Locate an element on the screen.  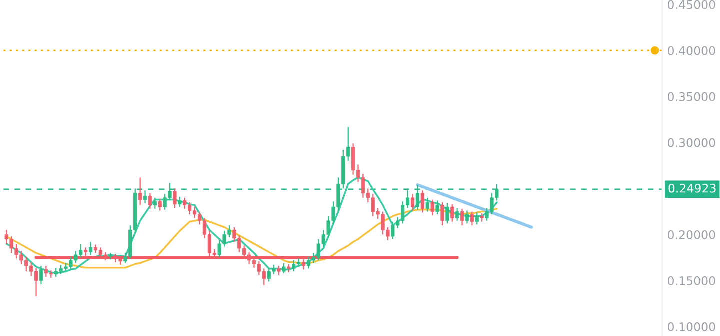
line-series is located at coordinates (475, 206).